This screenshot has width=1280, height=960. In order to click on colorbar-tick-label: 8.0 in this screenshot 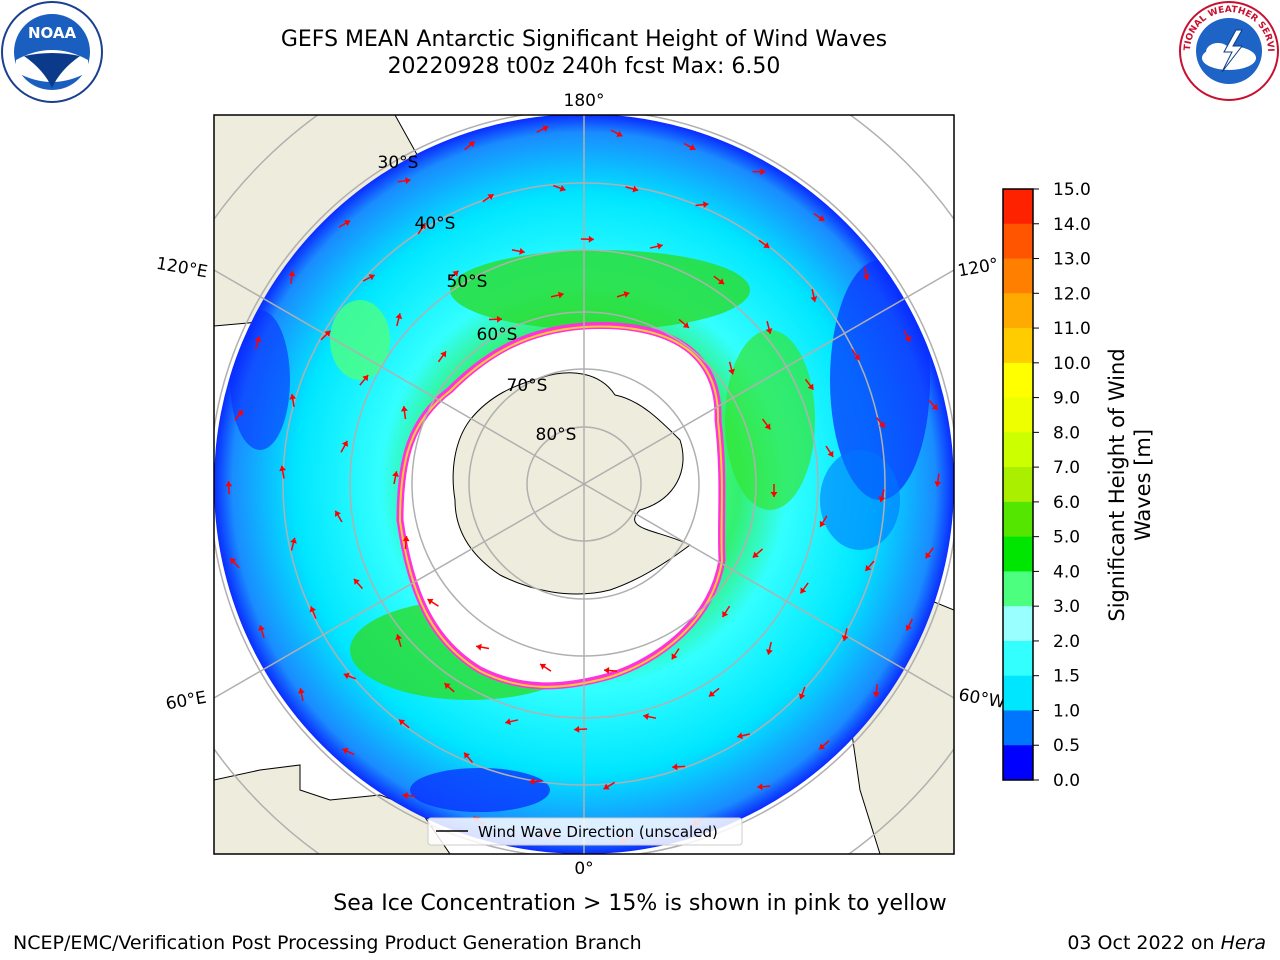, I will do `click(1066, 433)`.